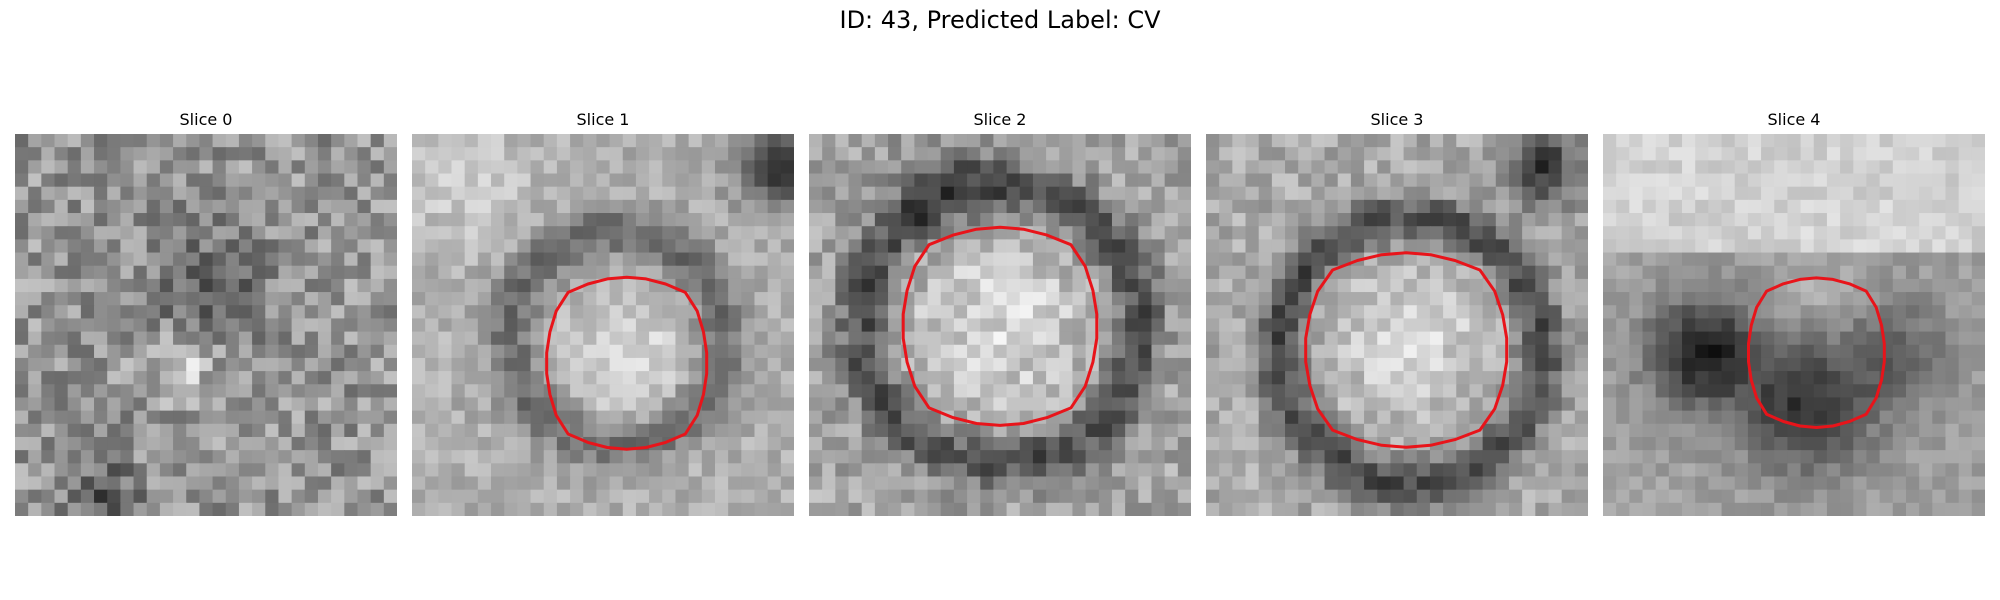 This screenshot has height=600, width=2000. I want to click on slice-title: Slice 1, so click(603, 119).